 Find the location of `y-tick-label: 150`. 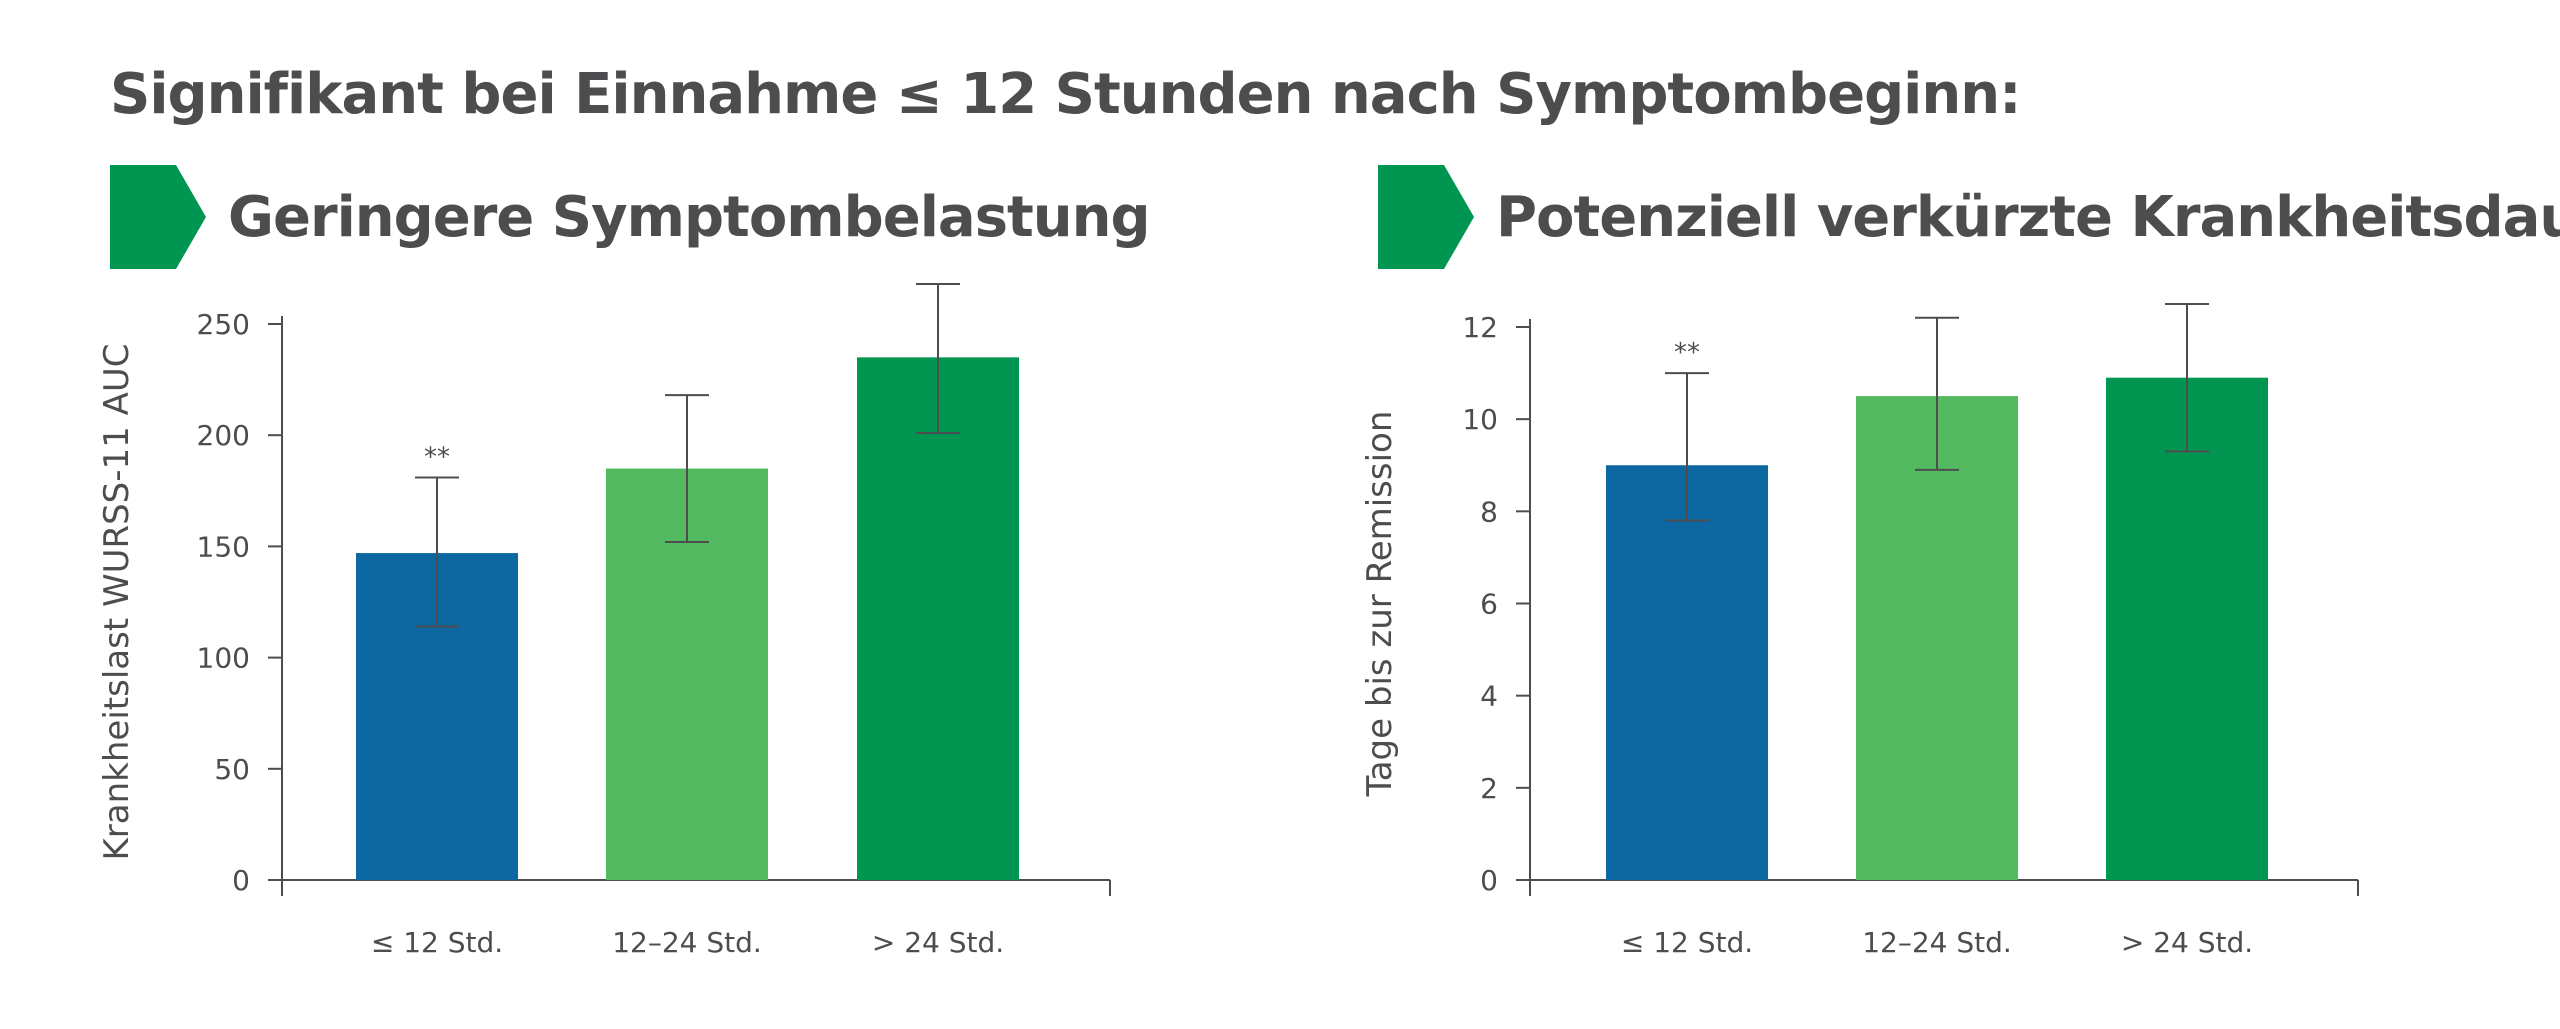

y-tick-label: 150 is located at coordinates (223, 546).